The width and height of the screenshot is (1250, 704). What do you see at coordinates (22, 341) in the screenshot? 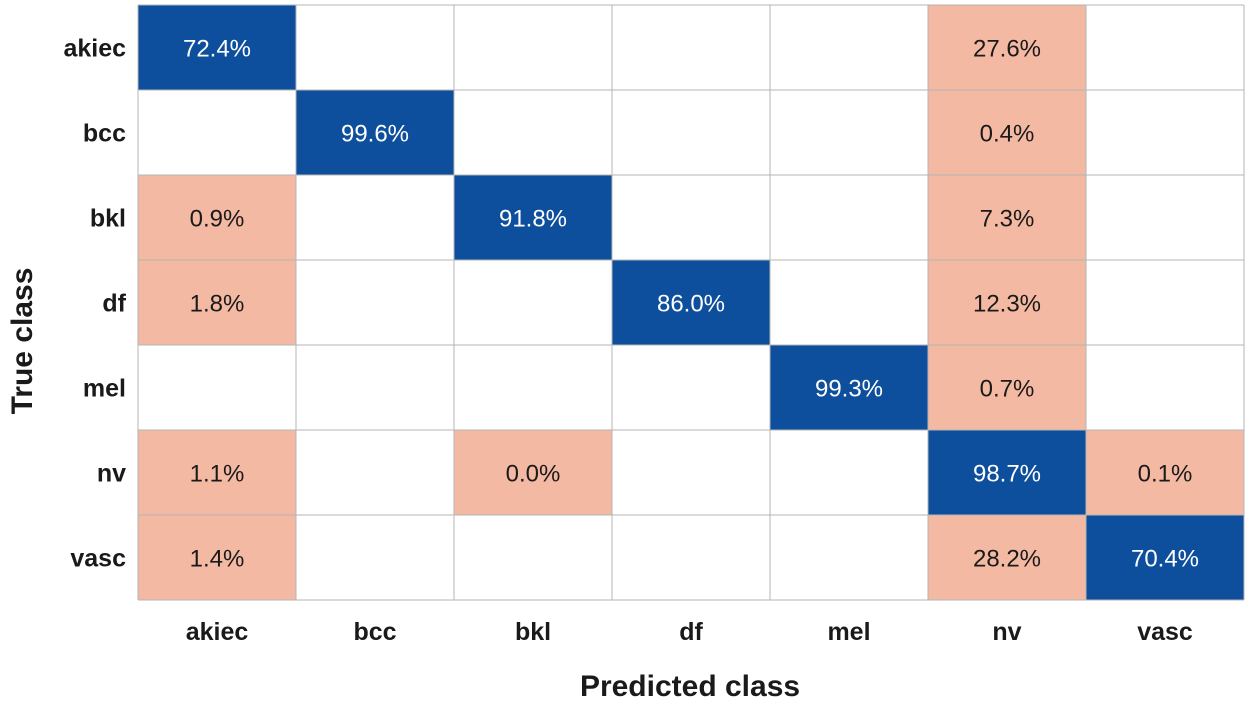
I see `y-axis-title: True class` at bounding box center [22, 341].